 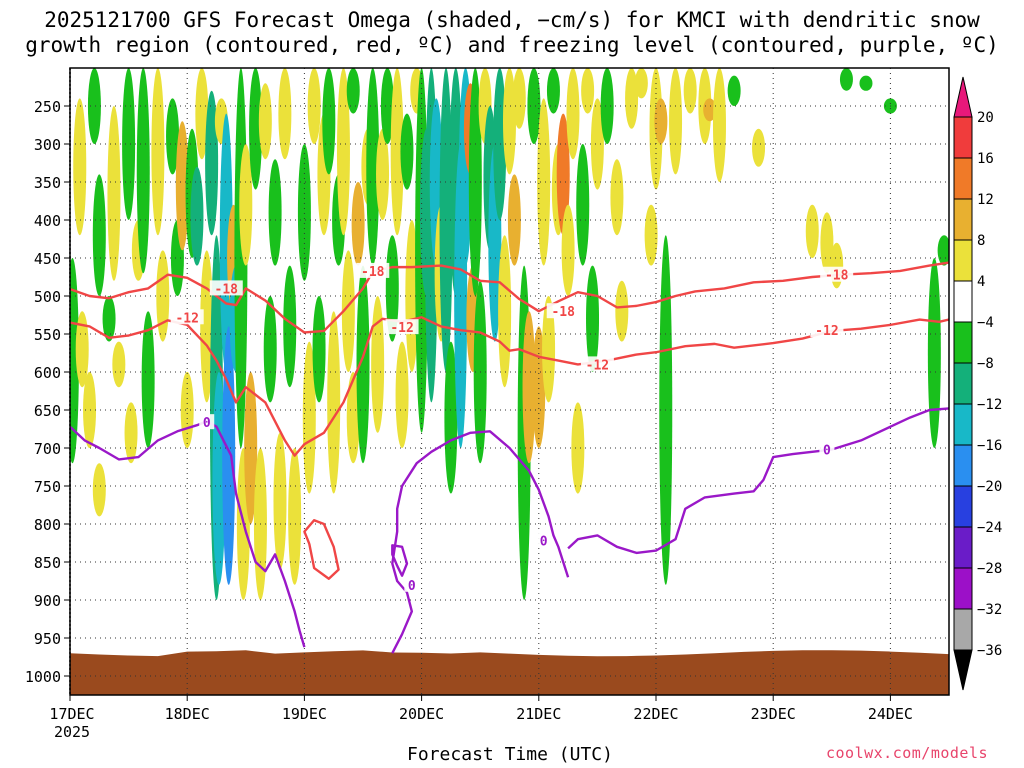 What do you see at coordinates (597, 365) in the screenshot?
I see `dgz-contour-label: -12` at bounding box center [597, 365].